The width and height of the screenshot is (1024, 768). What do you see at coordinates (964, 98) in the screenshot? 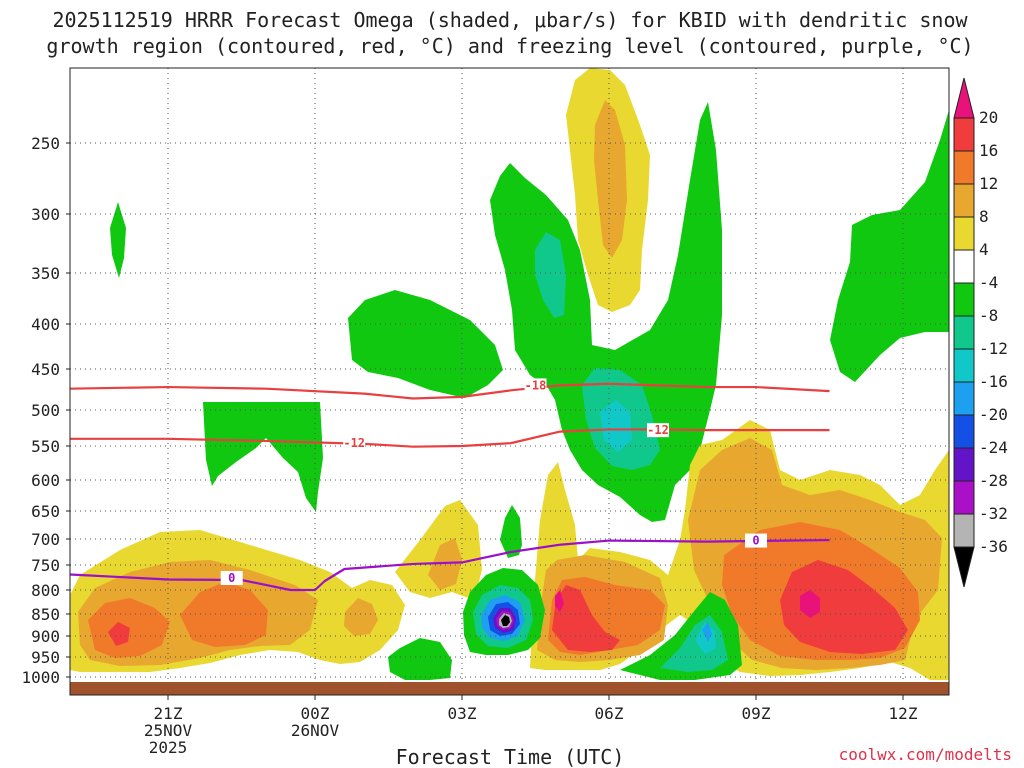
I see `colorbar-arrow-top` at bounding box center [964, 98].